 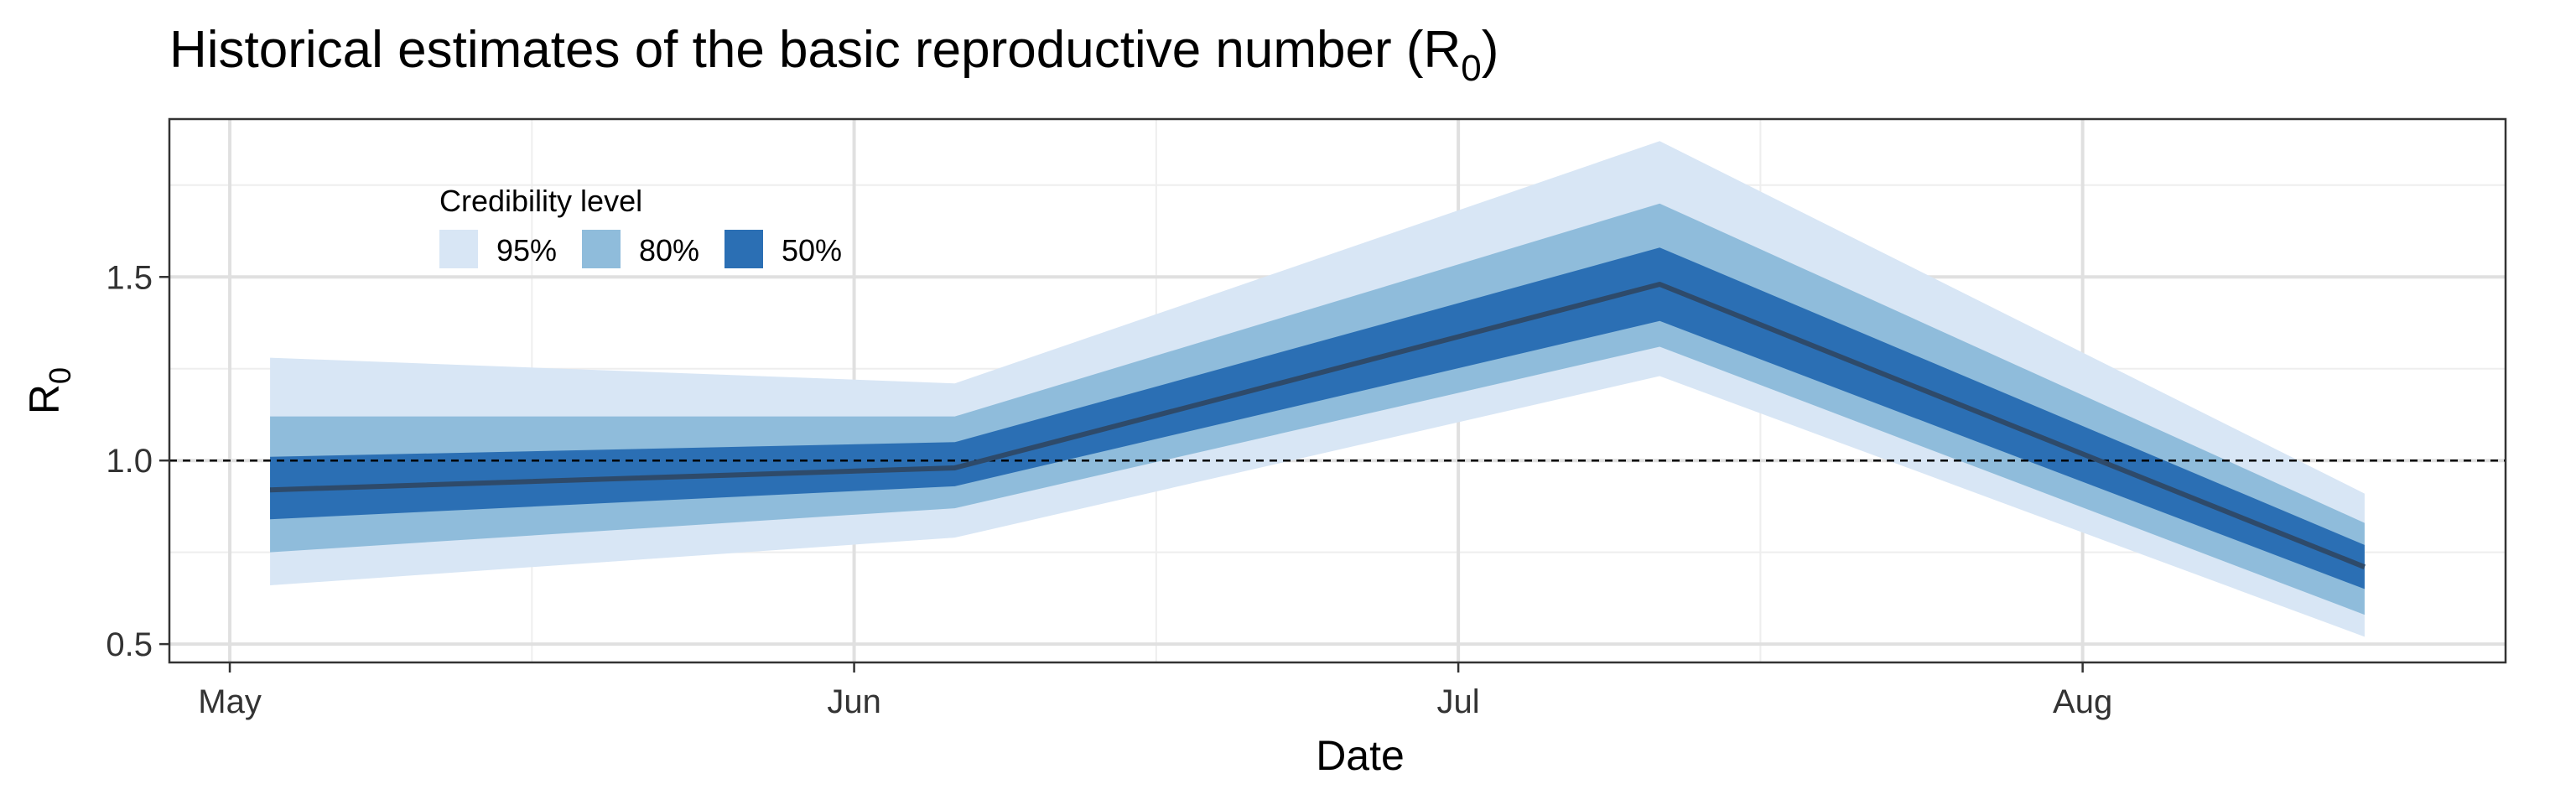 I want to click on legend-title: Credibility level, so click(x=540, y=201).